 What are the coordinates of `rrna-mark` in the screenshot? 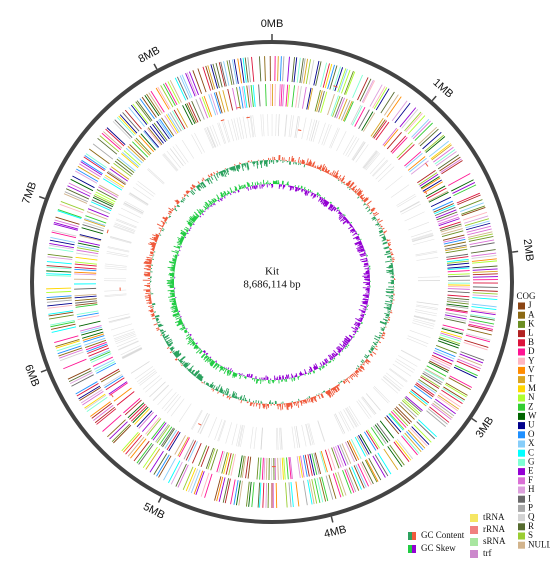 It's located at (112, 395).